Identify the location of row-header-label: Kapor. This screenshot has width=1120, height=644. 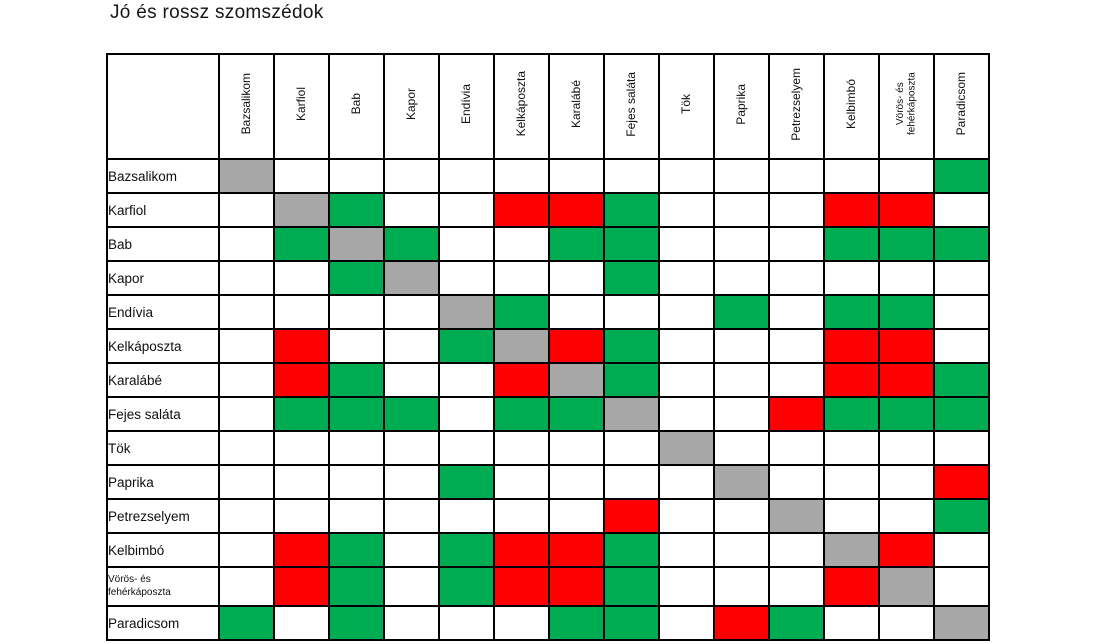
(163, 278).